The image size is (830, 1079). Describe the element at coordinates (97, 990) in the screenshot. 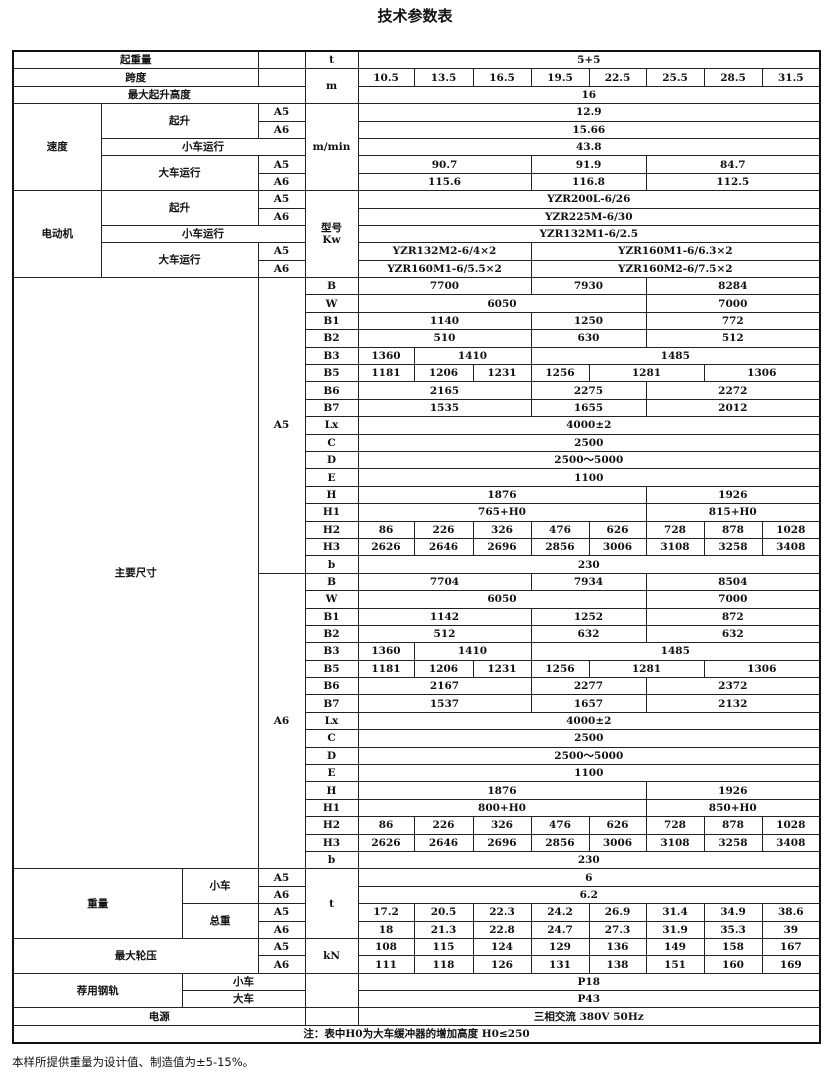

I see `table-cell: 荐用钢轨` at that location.